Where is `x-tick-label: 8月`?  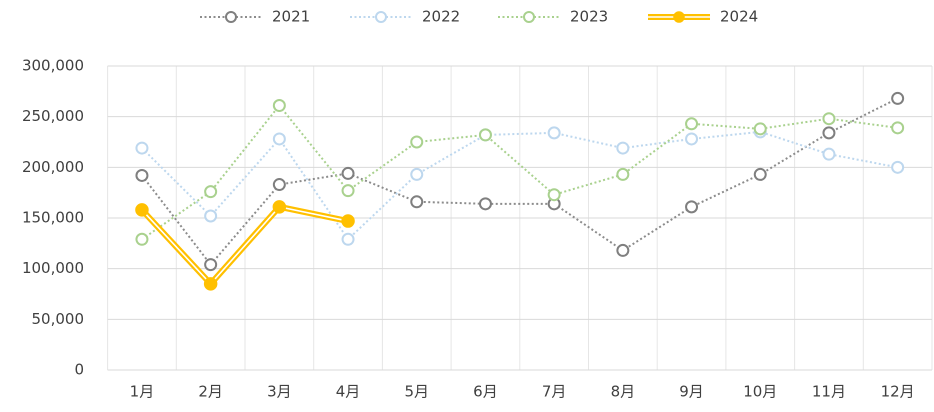
x-tick-label: 8月 is located at coordinates (623, 392).